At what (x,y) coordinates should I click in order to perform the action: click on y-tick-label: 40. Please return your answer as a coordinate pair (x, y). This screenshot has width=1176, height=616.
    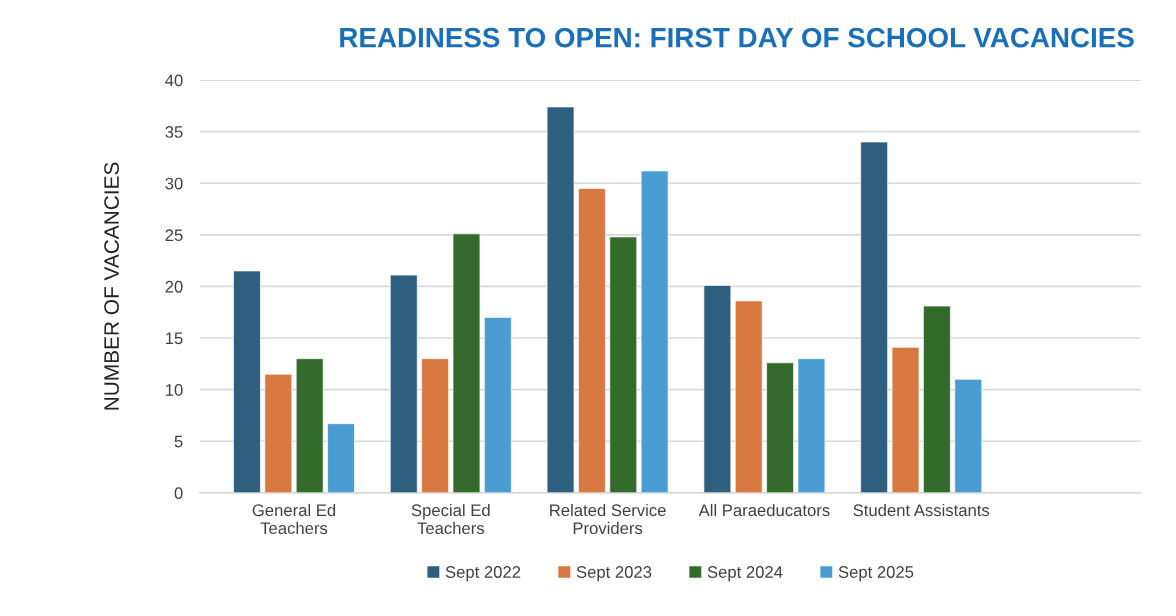
    Looking at the image, I should click on (174, 80).